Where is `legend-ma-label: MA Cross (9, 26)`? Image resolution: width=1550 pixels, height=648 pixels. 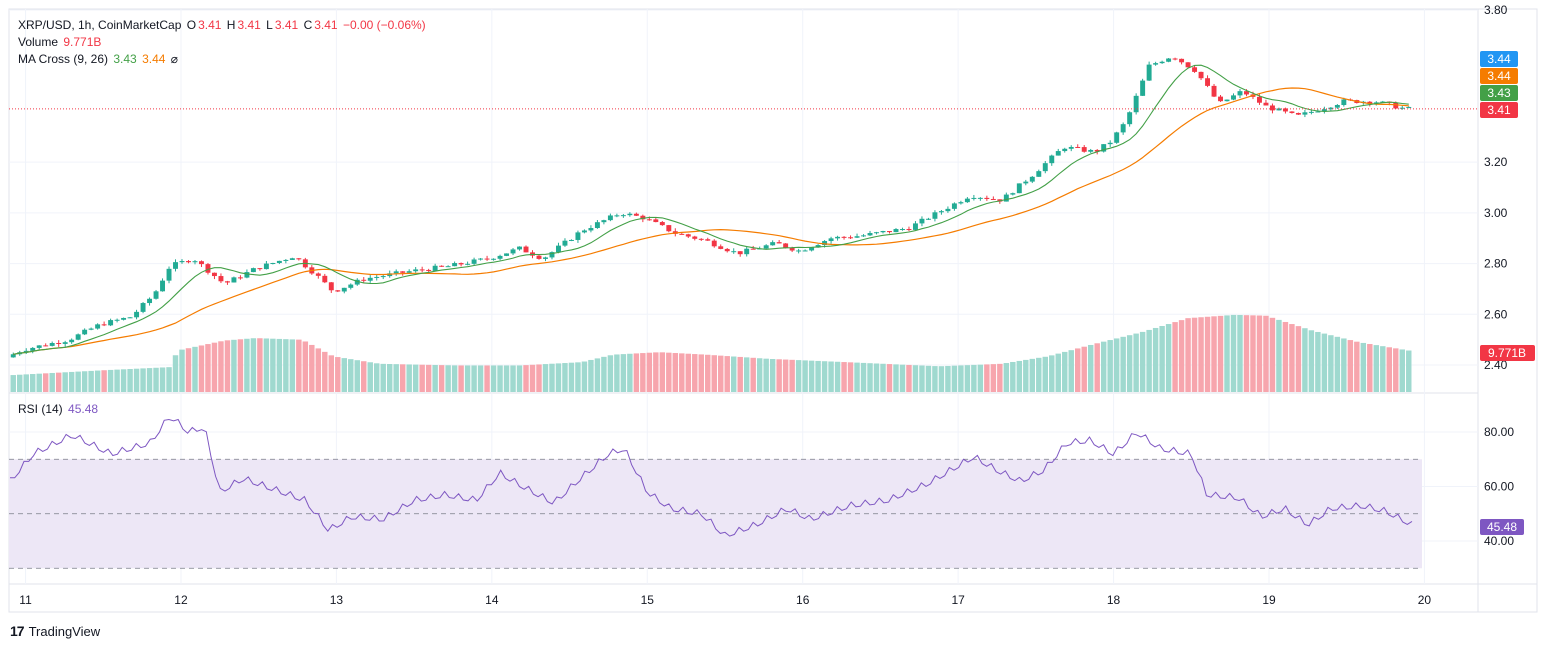
legend-ma-label: MA Cross (9, 26) is located at coordinates (63, 59).